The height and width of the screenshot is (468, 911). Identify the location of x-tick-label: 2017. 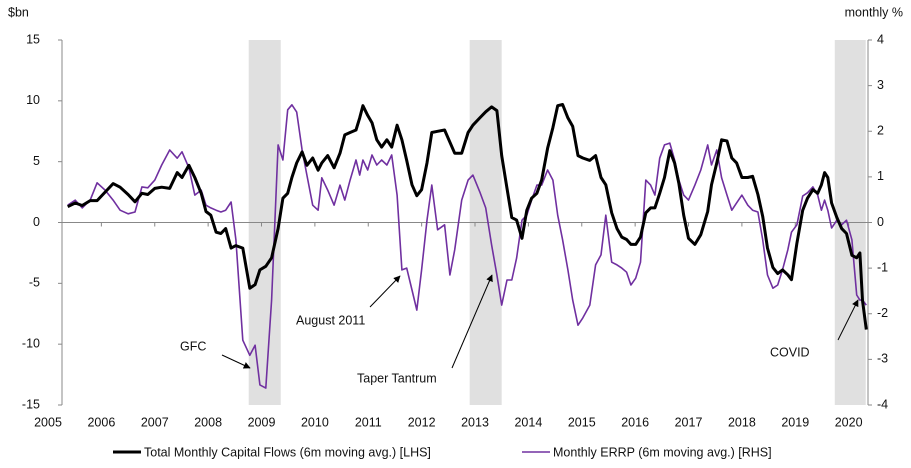
(689, 422).